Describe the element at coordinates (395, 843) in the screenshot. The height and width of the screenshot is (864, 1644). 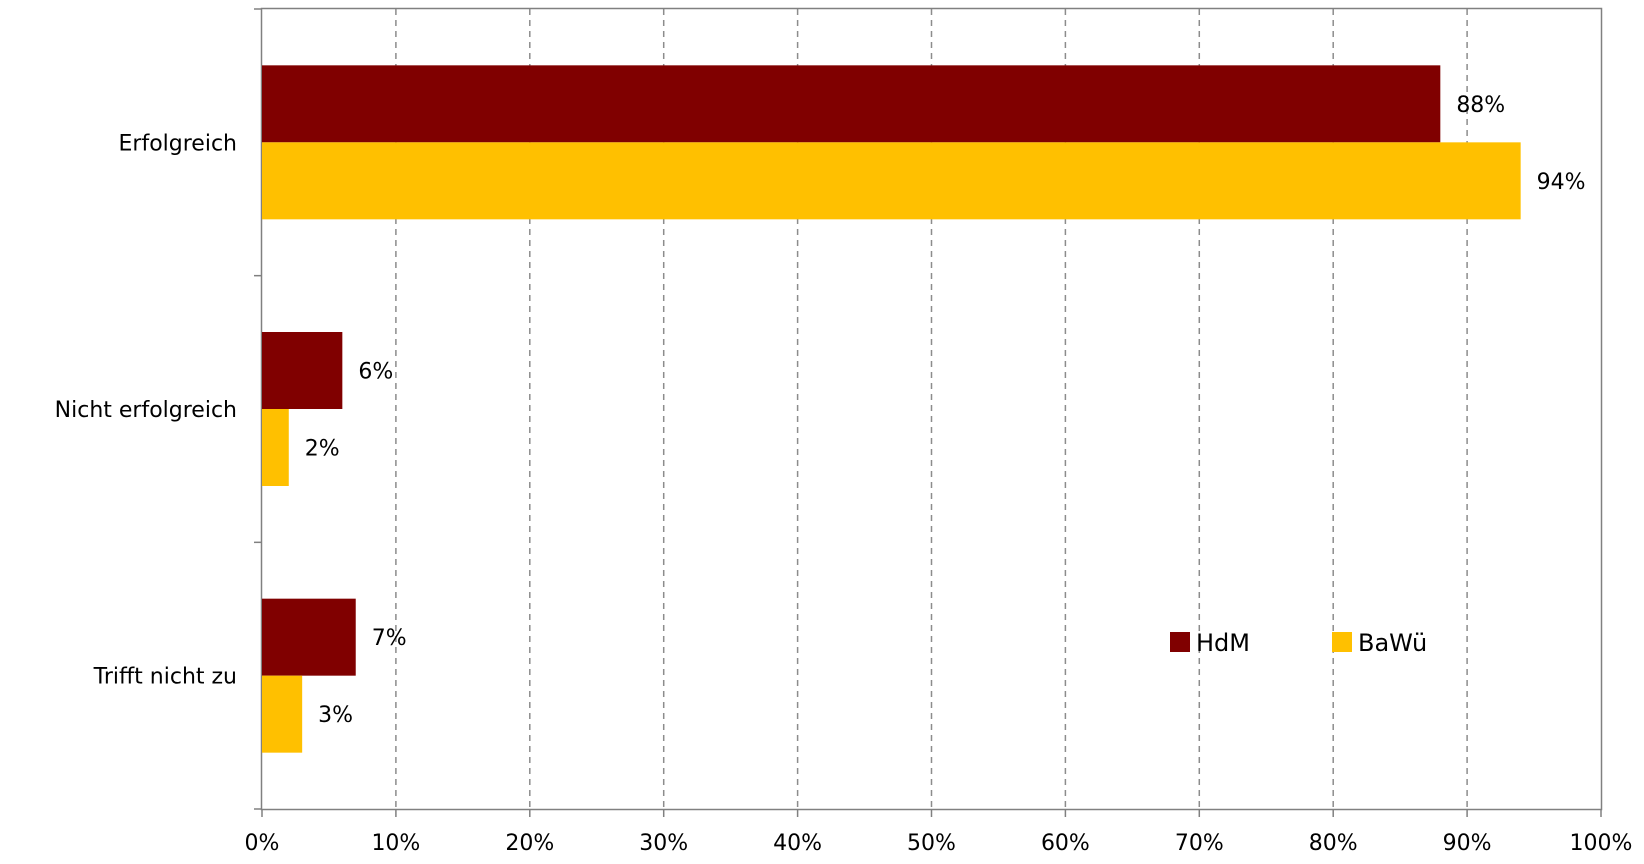
I see `x-tick-label: 10%` at that location.